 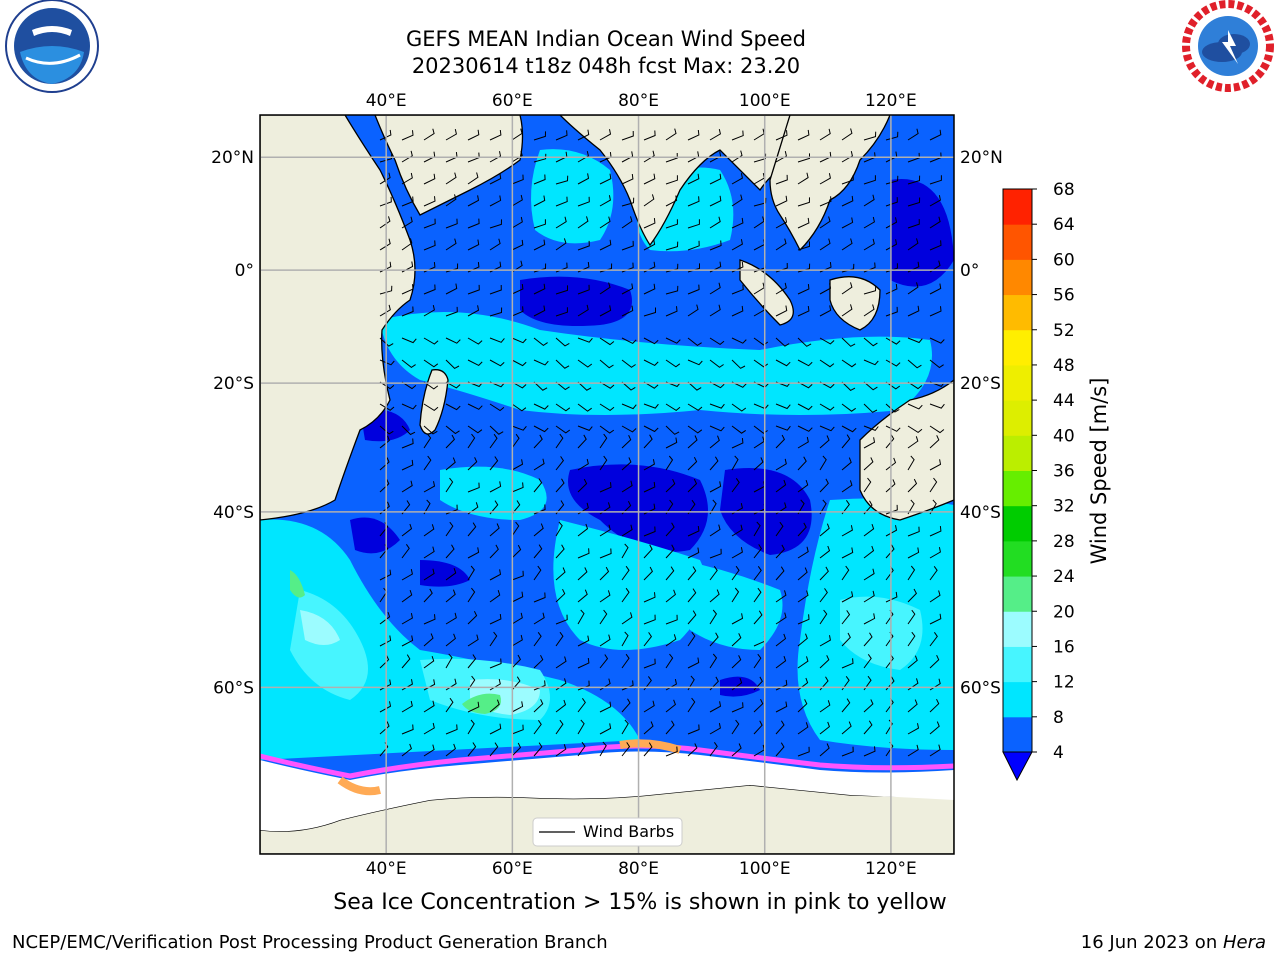 I want to click on lon-tick-top: 40°E, so click(x=386, y=101).